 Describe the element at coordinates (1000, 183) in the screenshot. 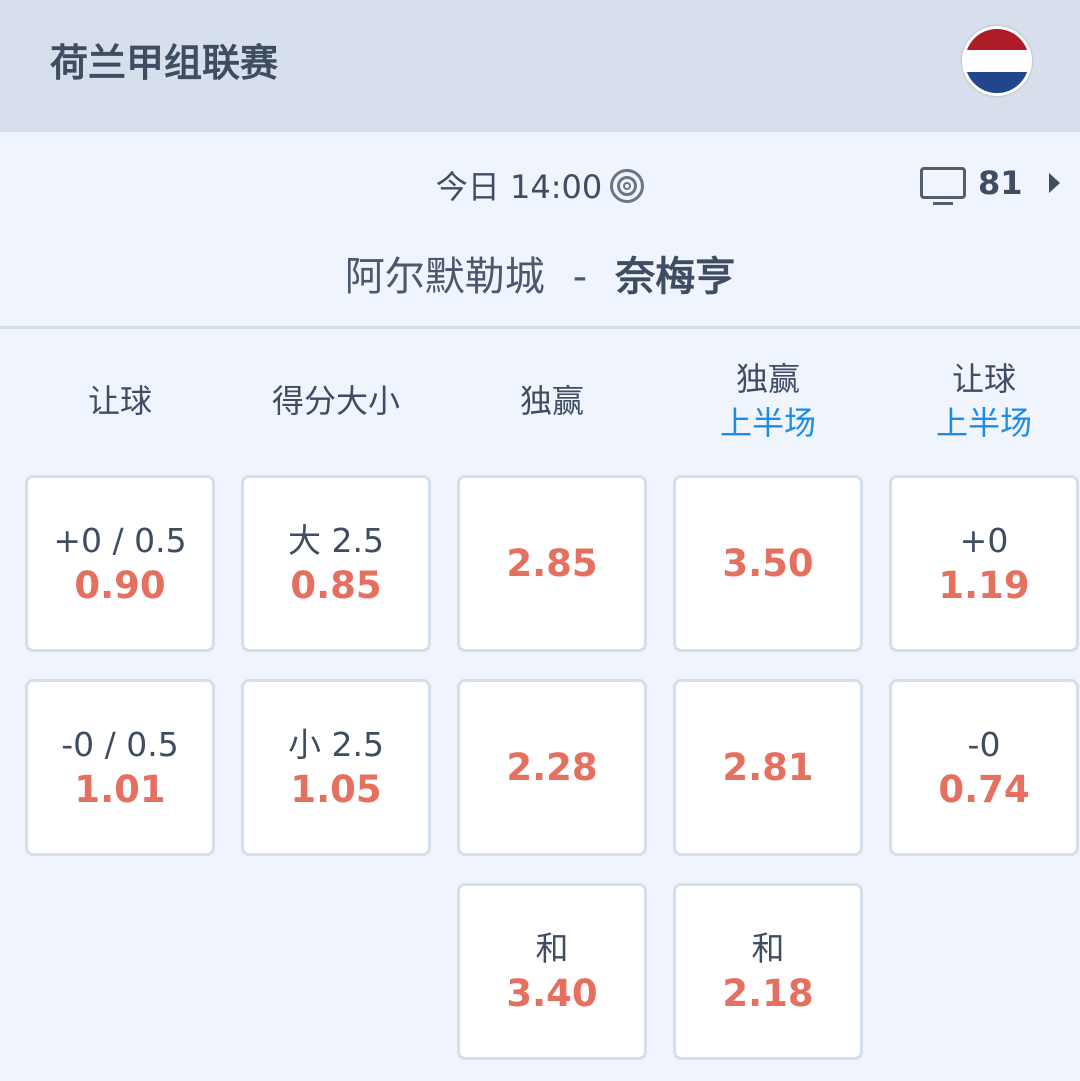

I see `market-count: 81` at that location.